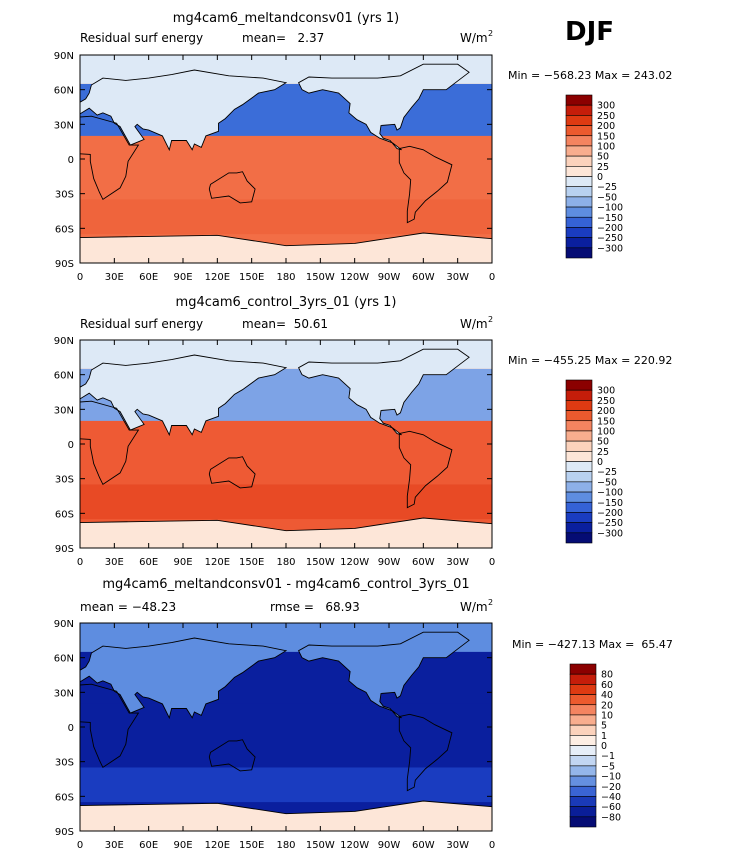 The image size is (732, 858). What do you see at coordinates (606, 391) in the screenshot?
I see `colorbar-label: 300` at bounding box center [606, 391].